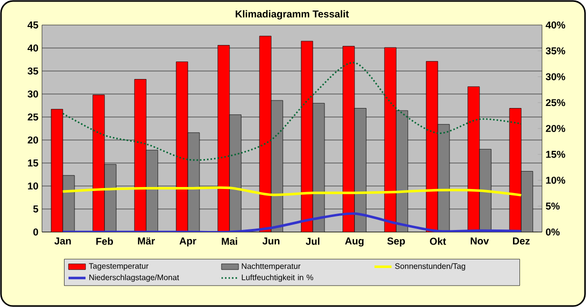 The height and width of the screenshot is (307, 586). I want to click on y-tick-label: 15, so click(33, 163).